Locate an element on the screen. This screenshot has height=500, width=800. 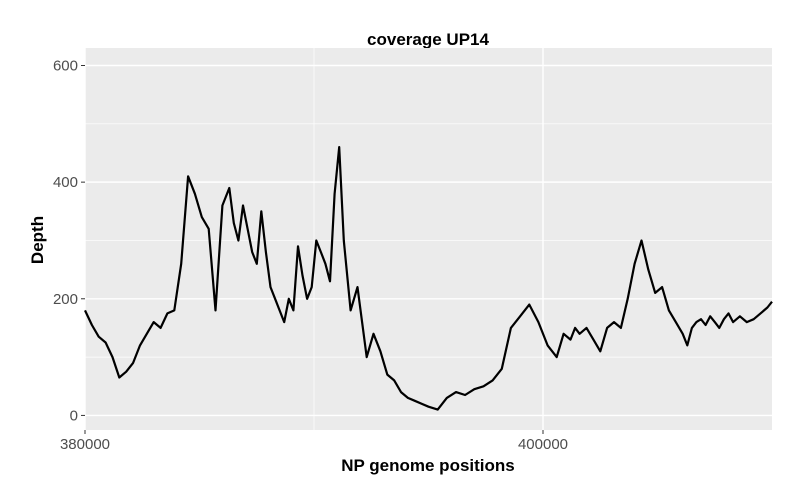
y-axis-label: Depth is located at coordinates (37, 240).